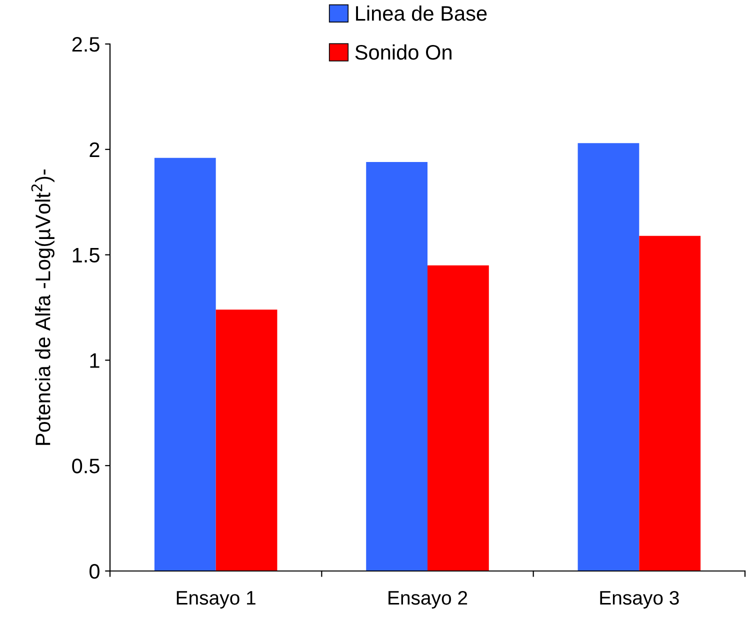 The width and height of the screenshot is (747, 623). What do you see at coordinates (95, 571) in the screenshot?
I see `y-tick-label: 0` at bounding box center [95, 571].